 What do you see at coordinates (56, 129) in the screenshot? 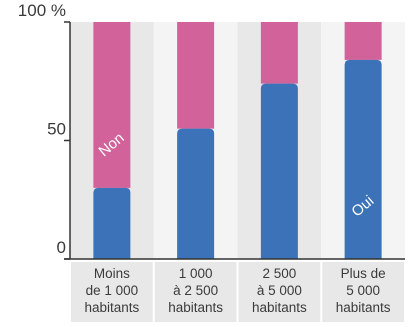
I see `y-tick-label: 50` at bounding box center [56, 129].